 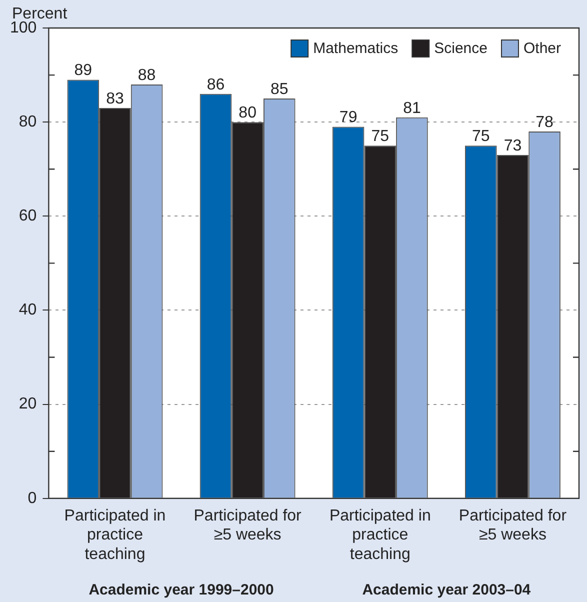 What do you see at coordinates (147, 75) in the screenshot?
I see `data-label: 88` at bounding box center [147, 75].